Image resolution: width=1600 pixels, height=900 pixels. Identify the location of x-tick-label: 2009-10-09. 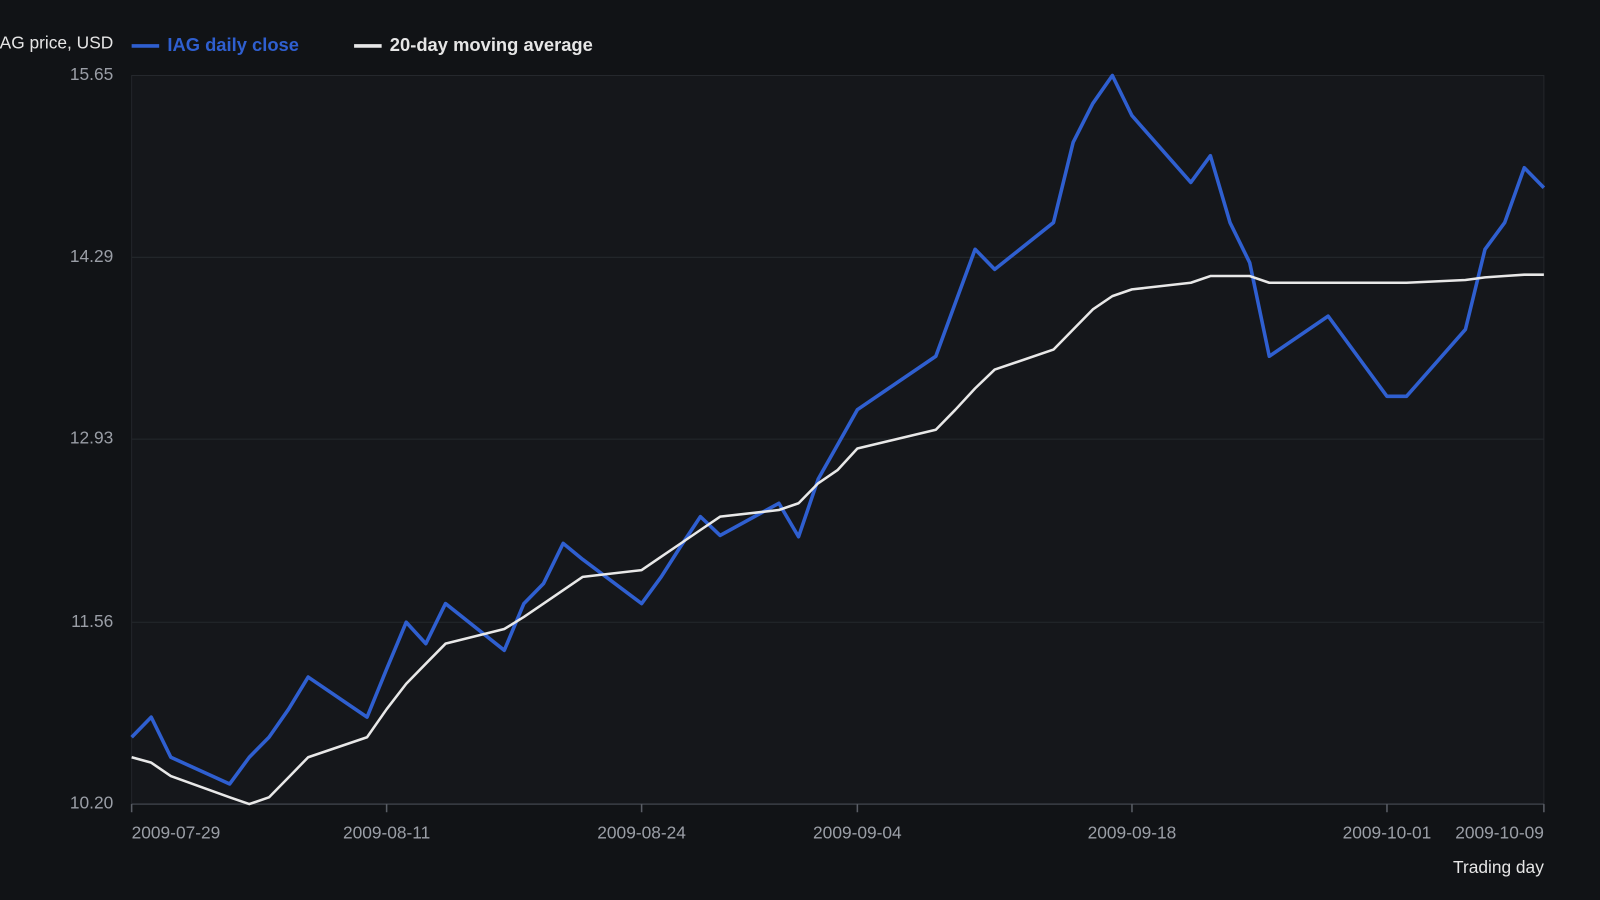
(1499, 832).